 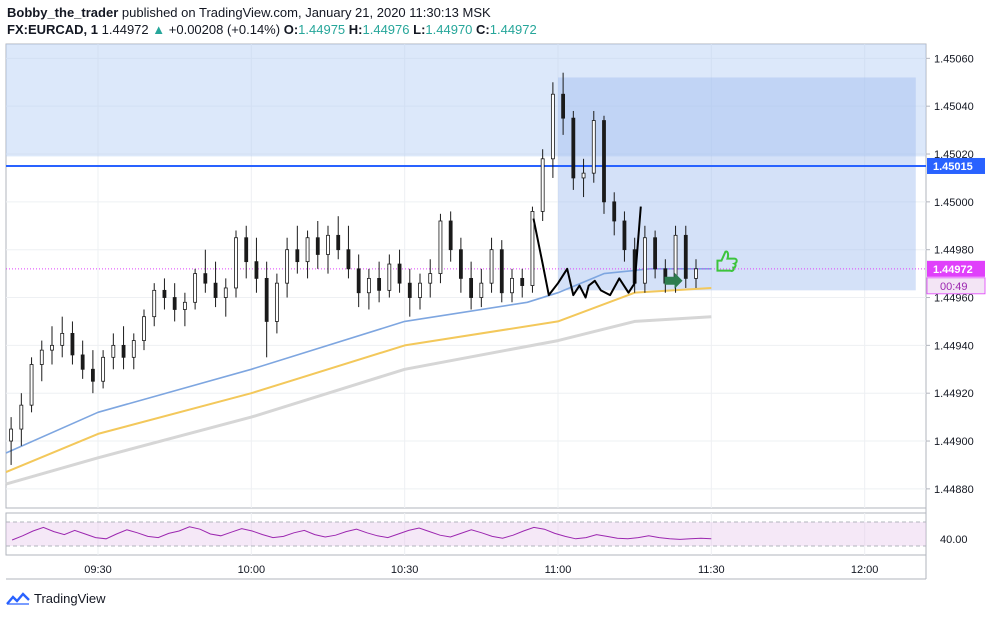 I want to click on change-value: +0.00208 (+0.14%), so click(x=224, y=29).